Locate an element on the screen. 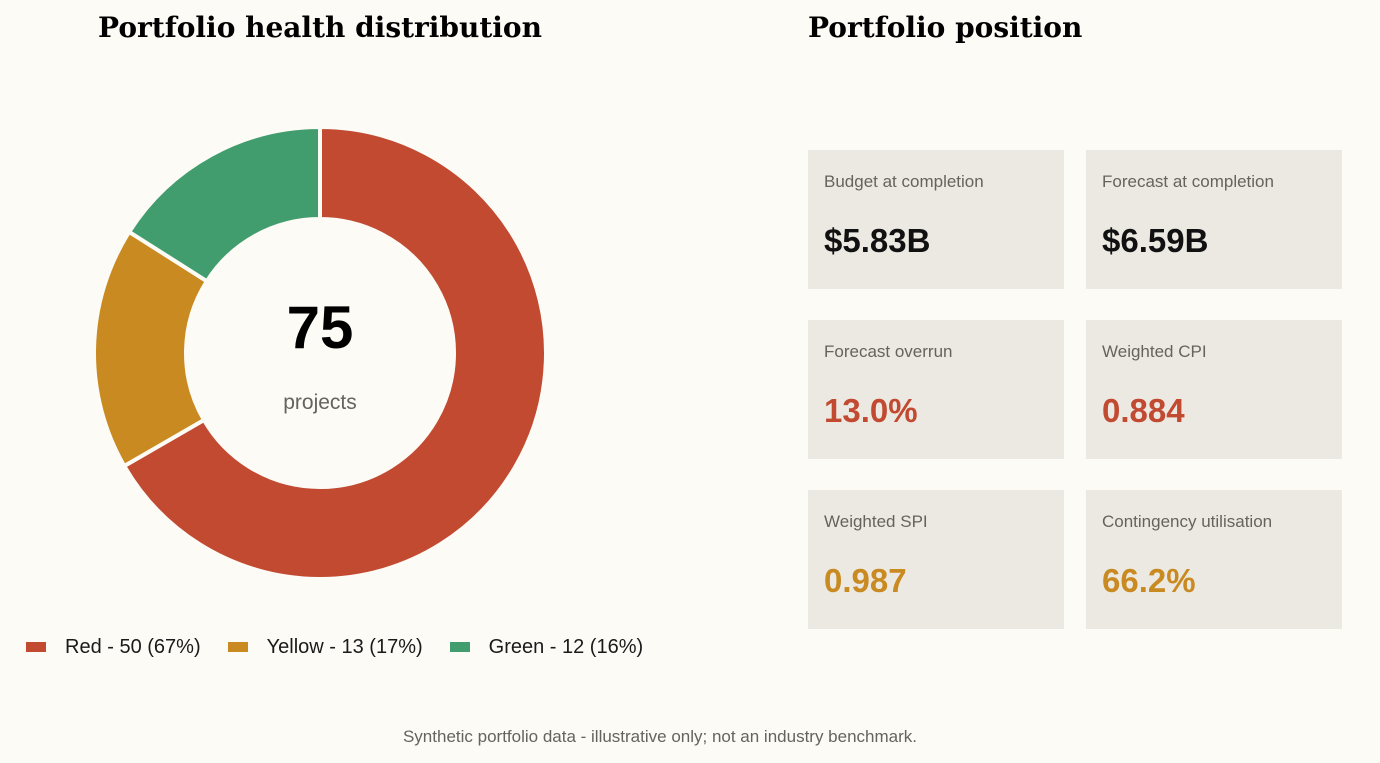  kpi-card-contingency-utilisation: Contingency utilisation 66.2% is located at coordinates (1214, 559).